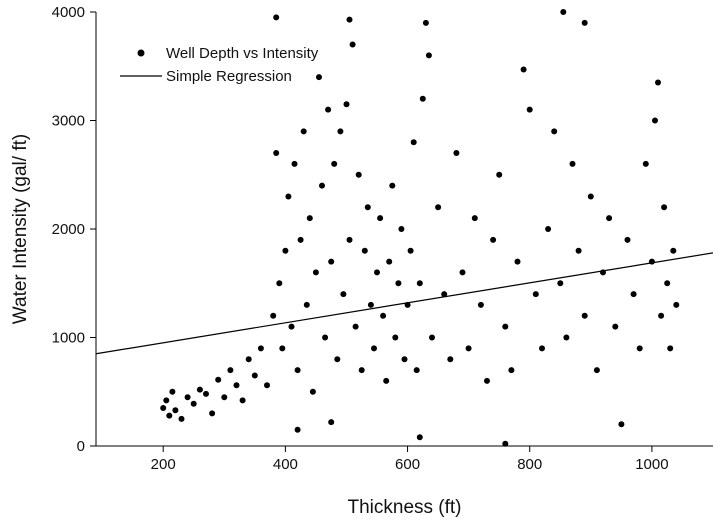 The width and height of the screenshot is (713, 523). I want to click on x-tick-label: 800, so click(529, 464).